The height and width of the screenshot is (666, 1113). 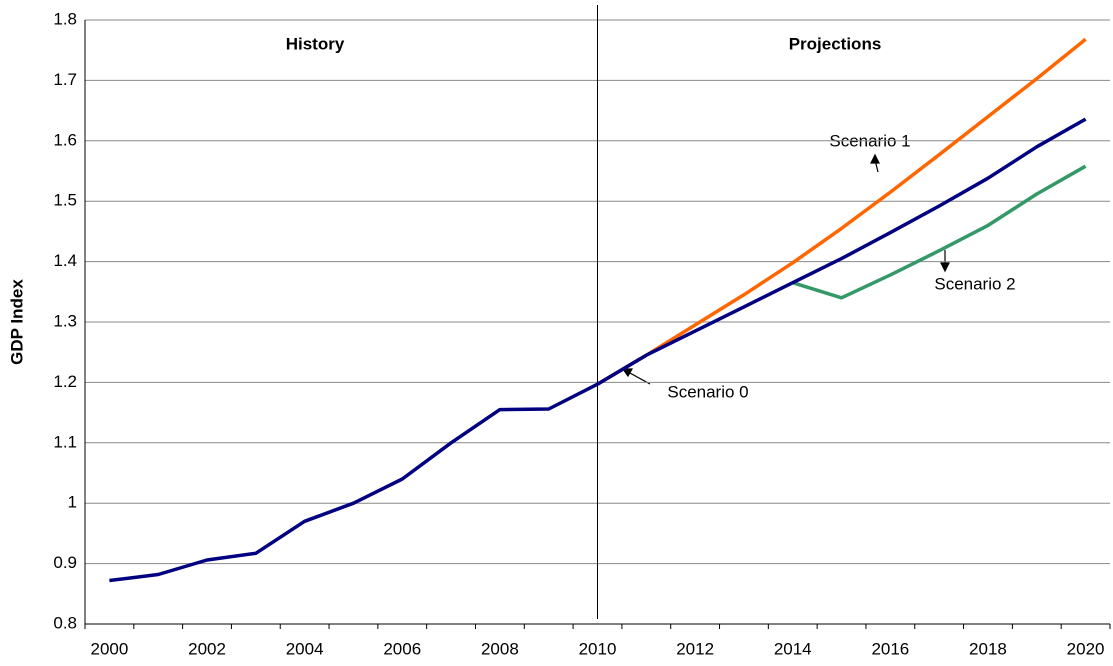 I want to click on x-tick-label: 2008, so click(x=500, y=648).